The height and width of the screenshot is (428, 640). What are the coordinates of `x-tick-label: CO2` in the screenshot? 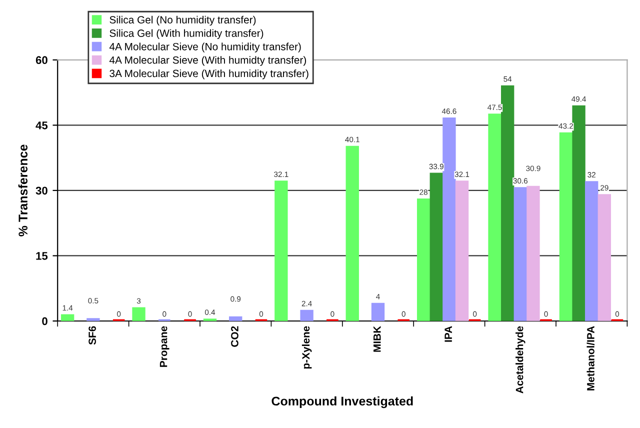 It's located at (234, 336).